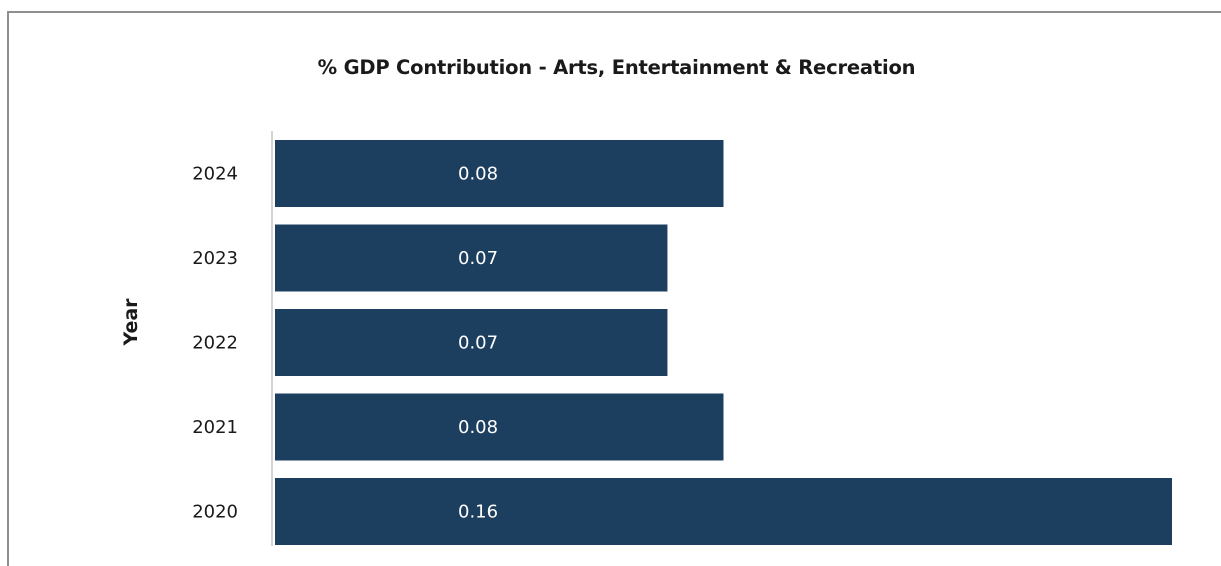 This screenshot has height=566, width=1221. What do you see at coordinates (499, 427) in the screenshot?
I see `bar-2021` at bounding box center [499, 427].